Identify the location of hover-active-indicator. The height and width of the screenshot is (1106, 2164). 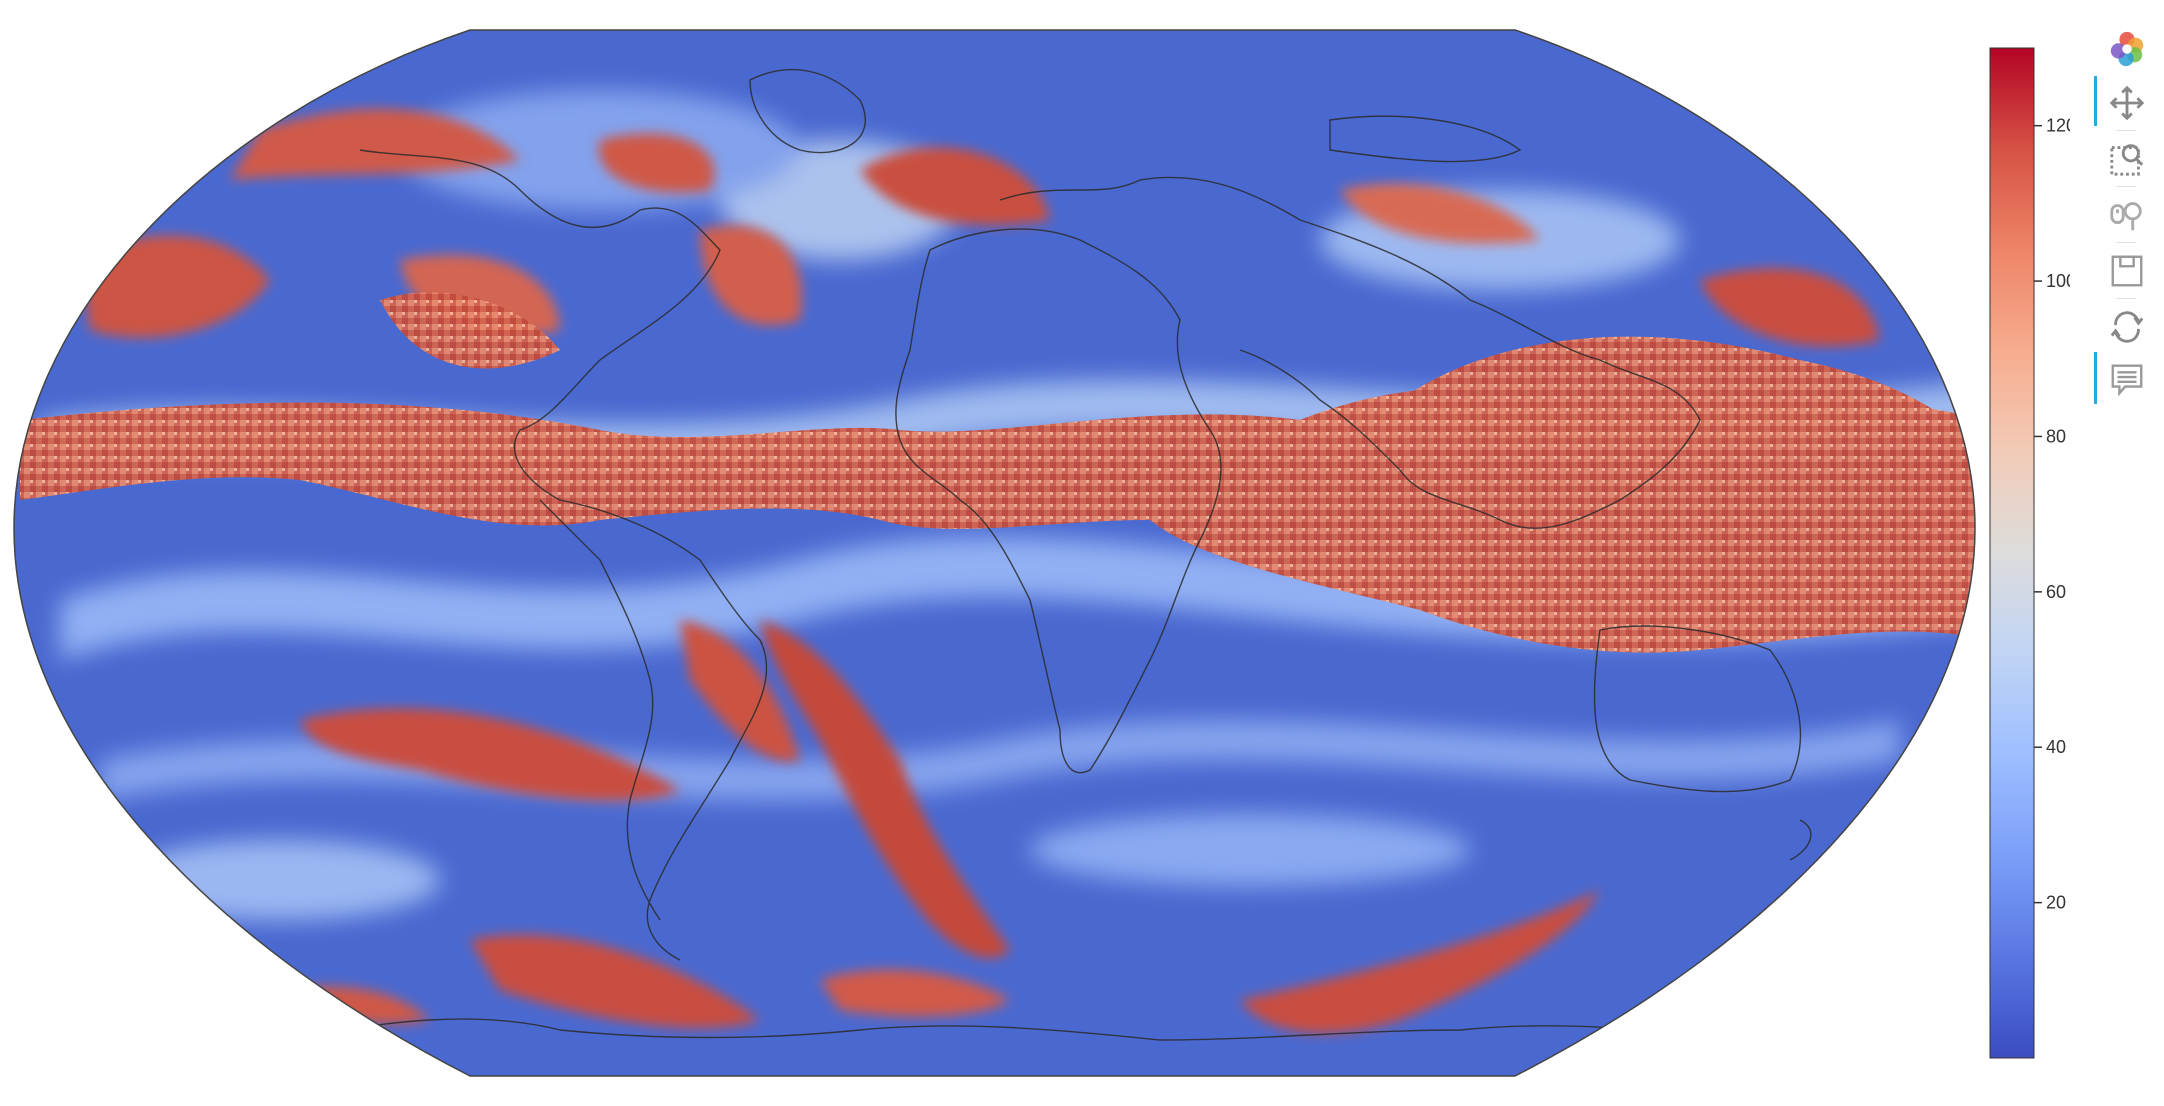
(2095, 378).